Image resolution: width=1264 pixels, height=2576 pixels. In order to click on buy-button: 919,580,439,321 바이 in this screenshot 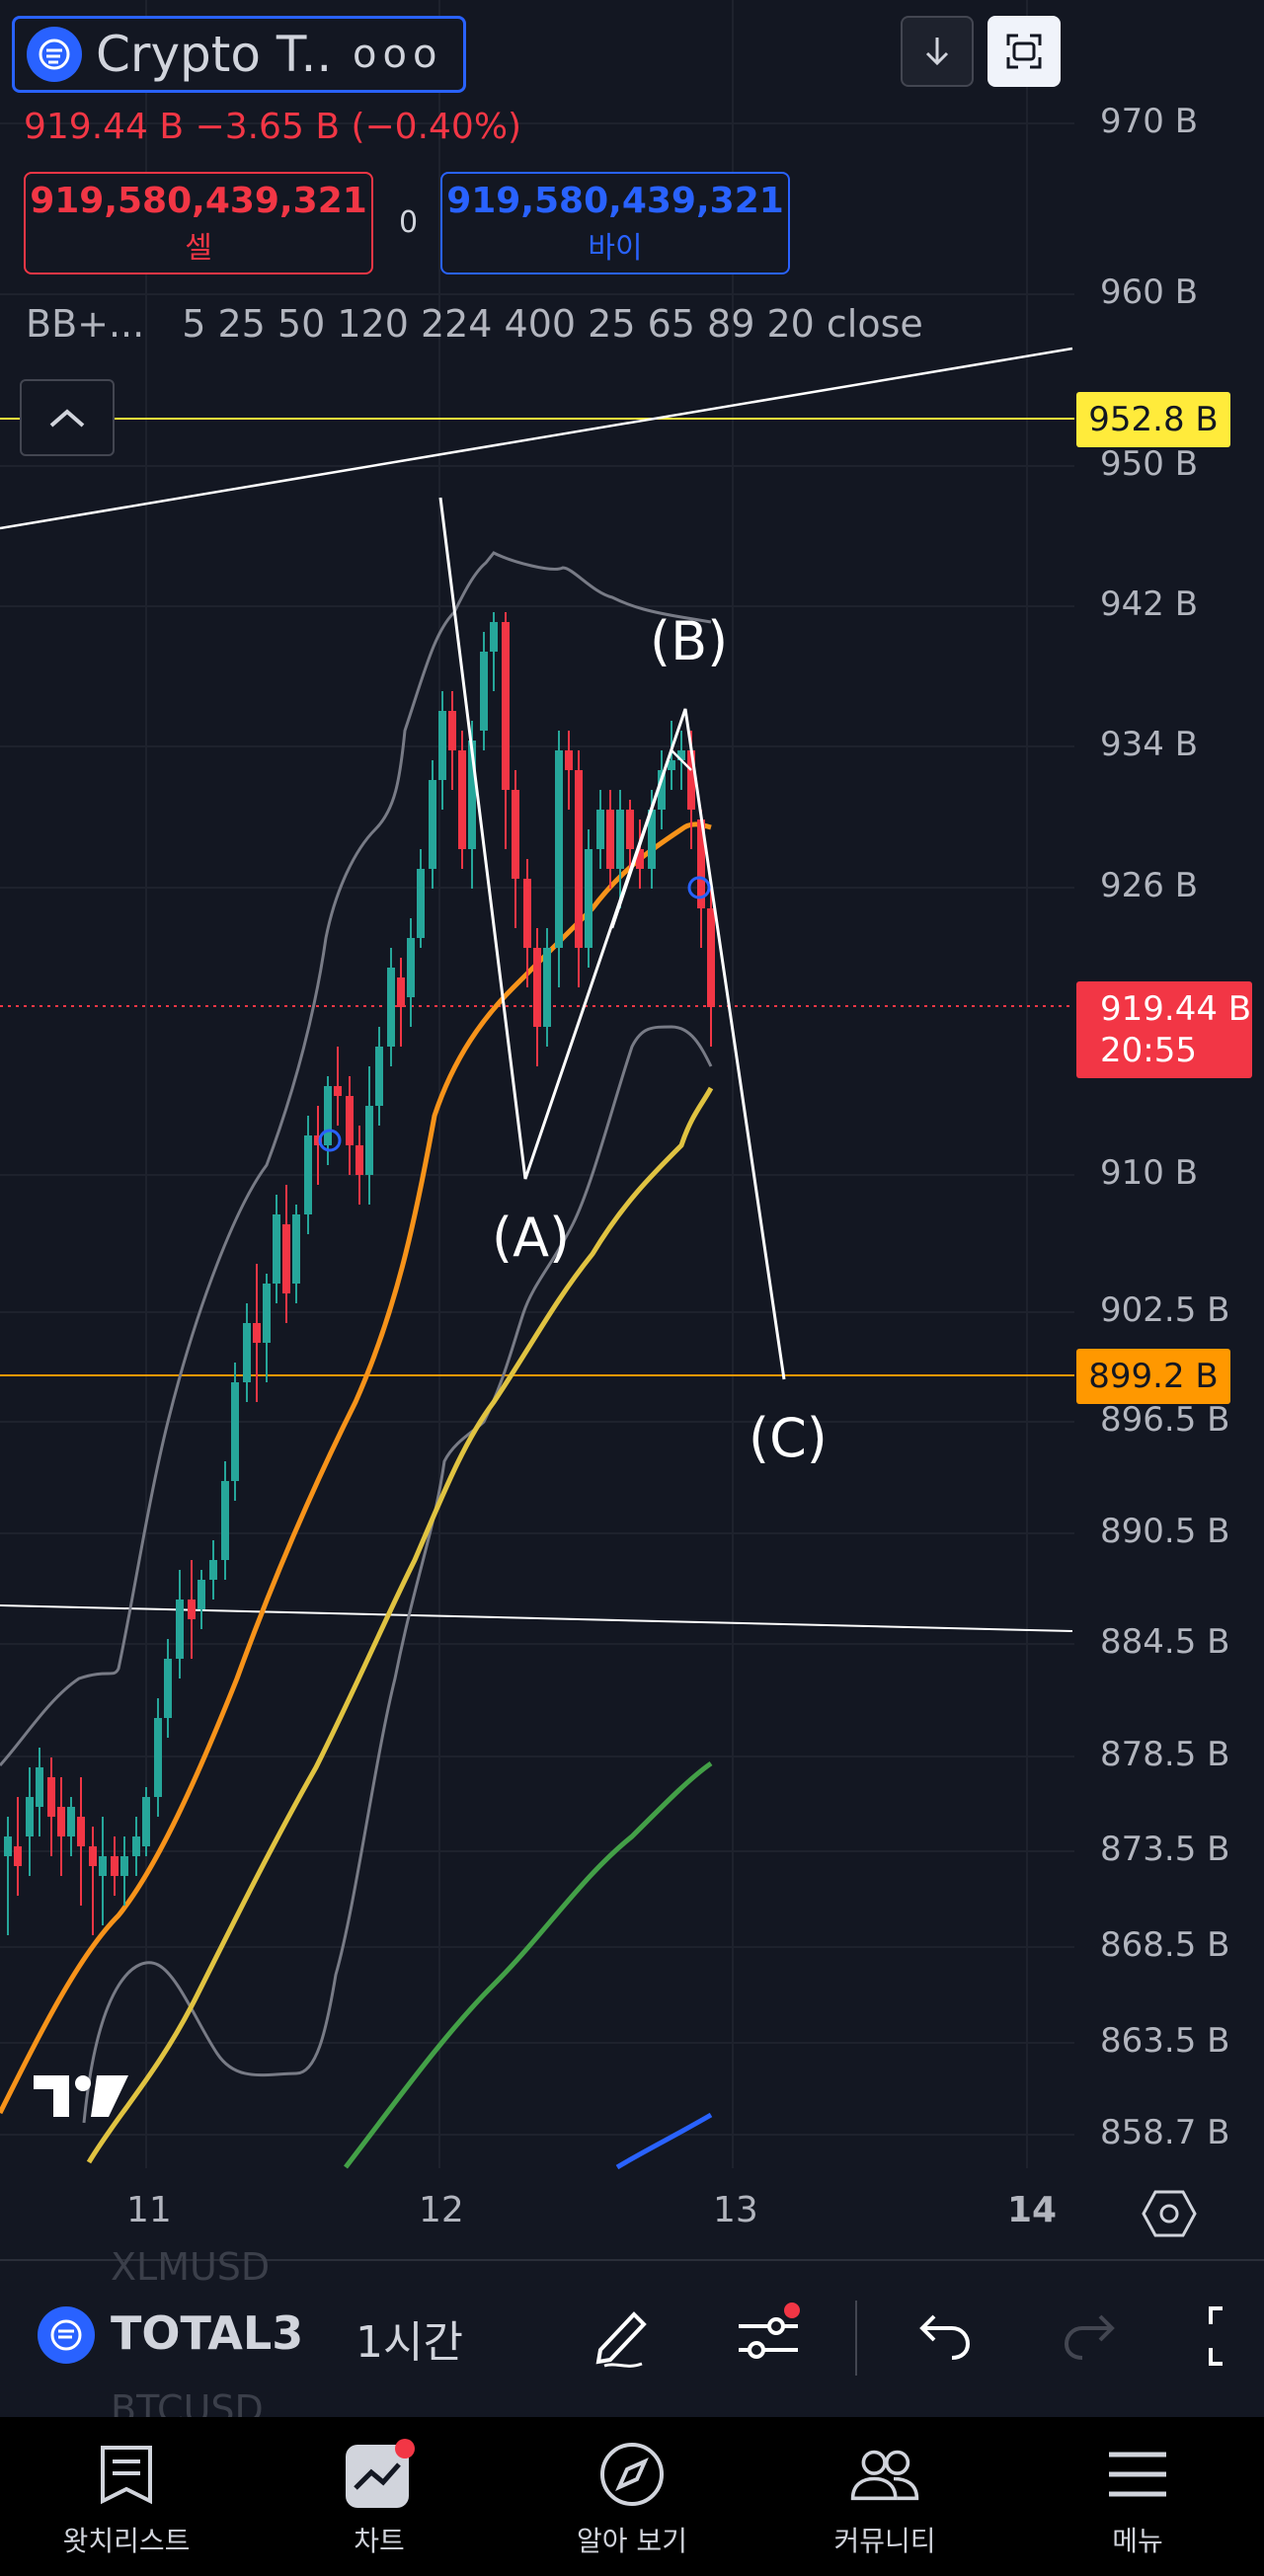, I will do `click(615, 223)`.